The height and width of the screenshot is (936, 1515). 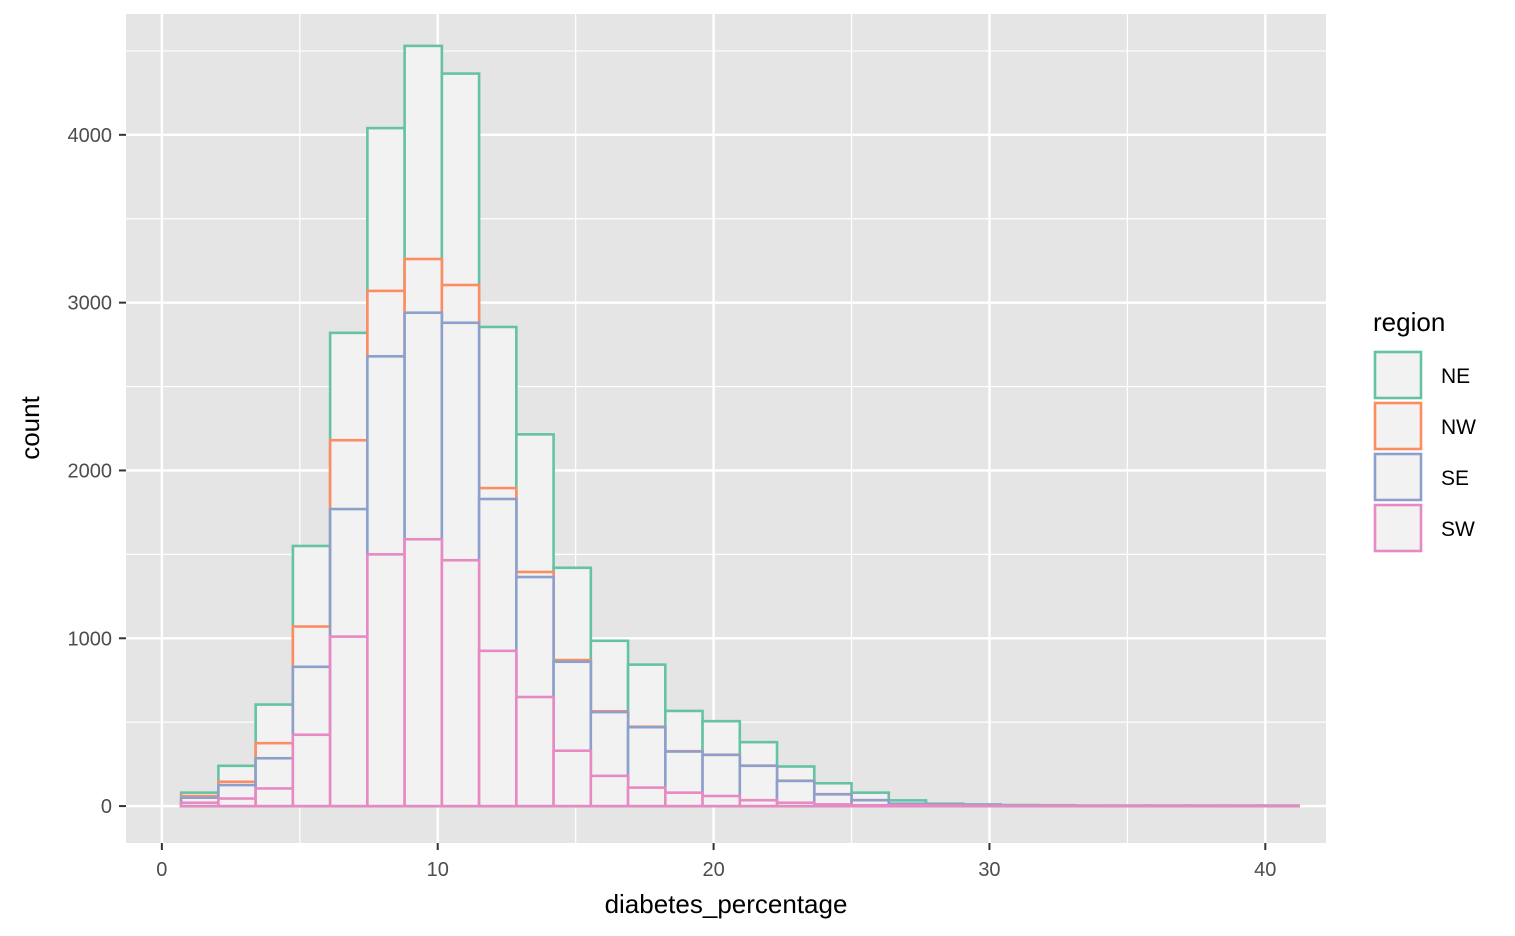 What do you see at coordinates (1398, 477) in the screenshot?
I see `legend-key-se` at bounding box center [1398, 477].